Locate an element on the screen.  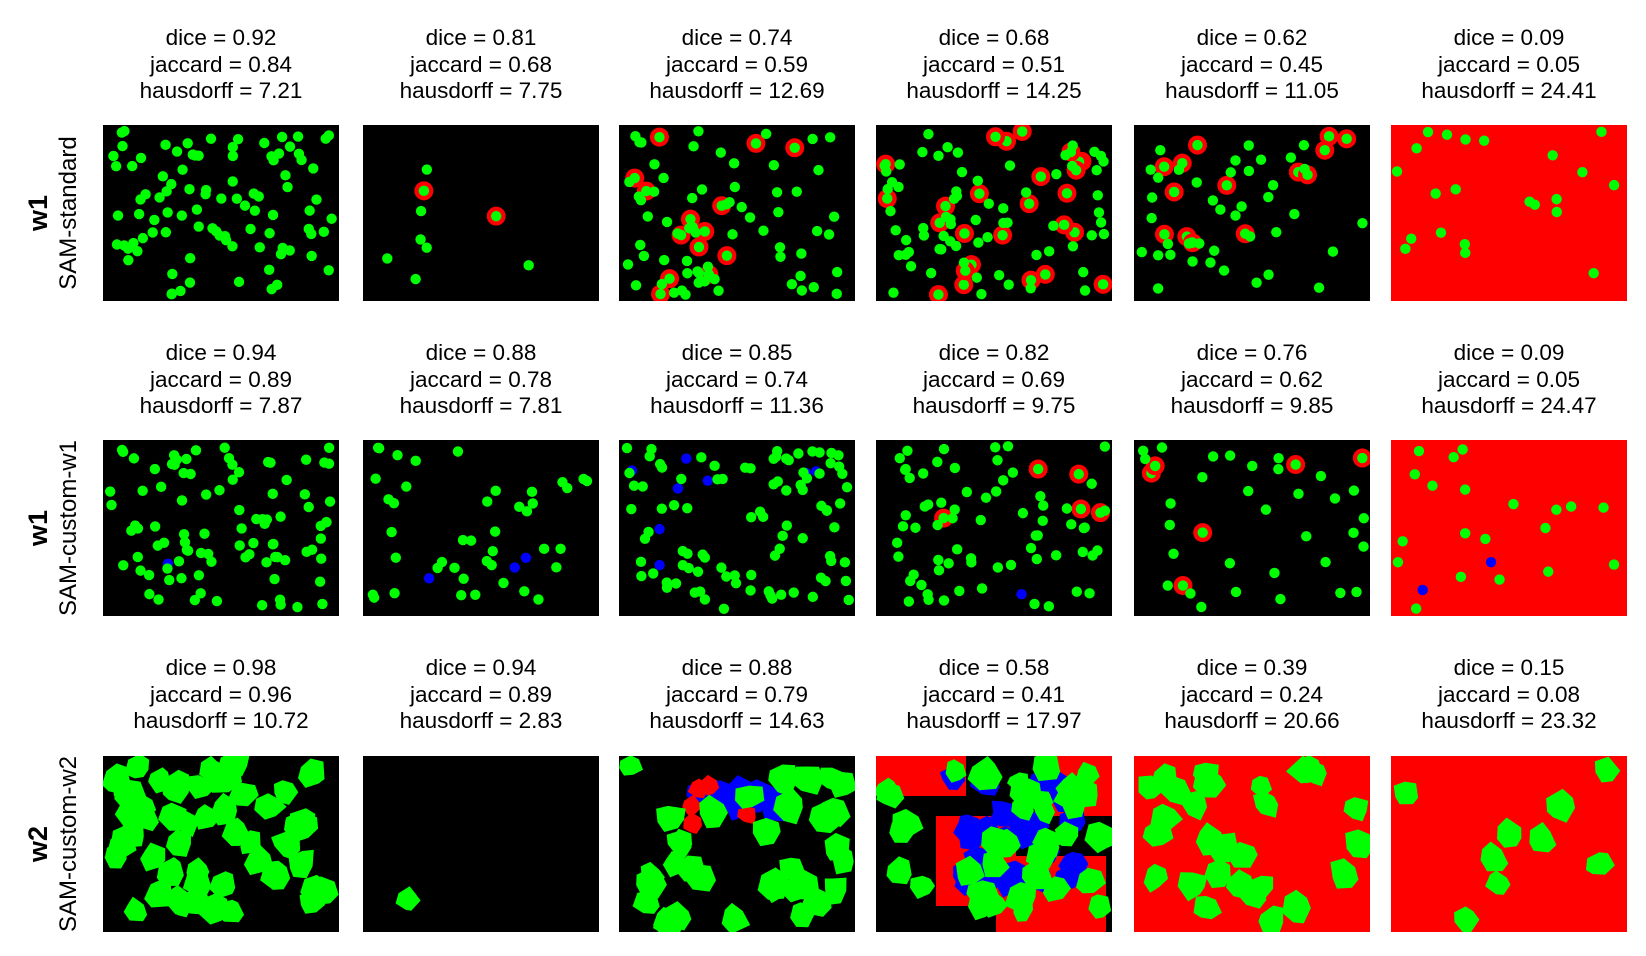
dice-score: dice = 0.82 is located at coordinates (994, 352).